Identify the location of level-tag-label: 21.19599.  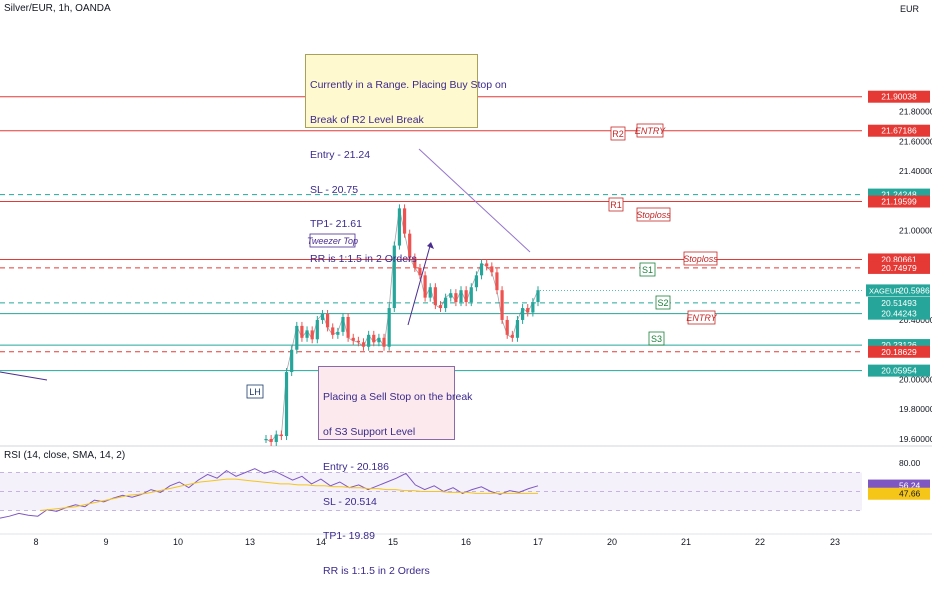
(899, 202).